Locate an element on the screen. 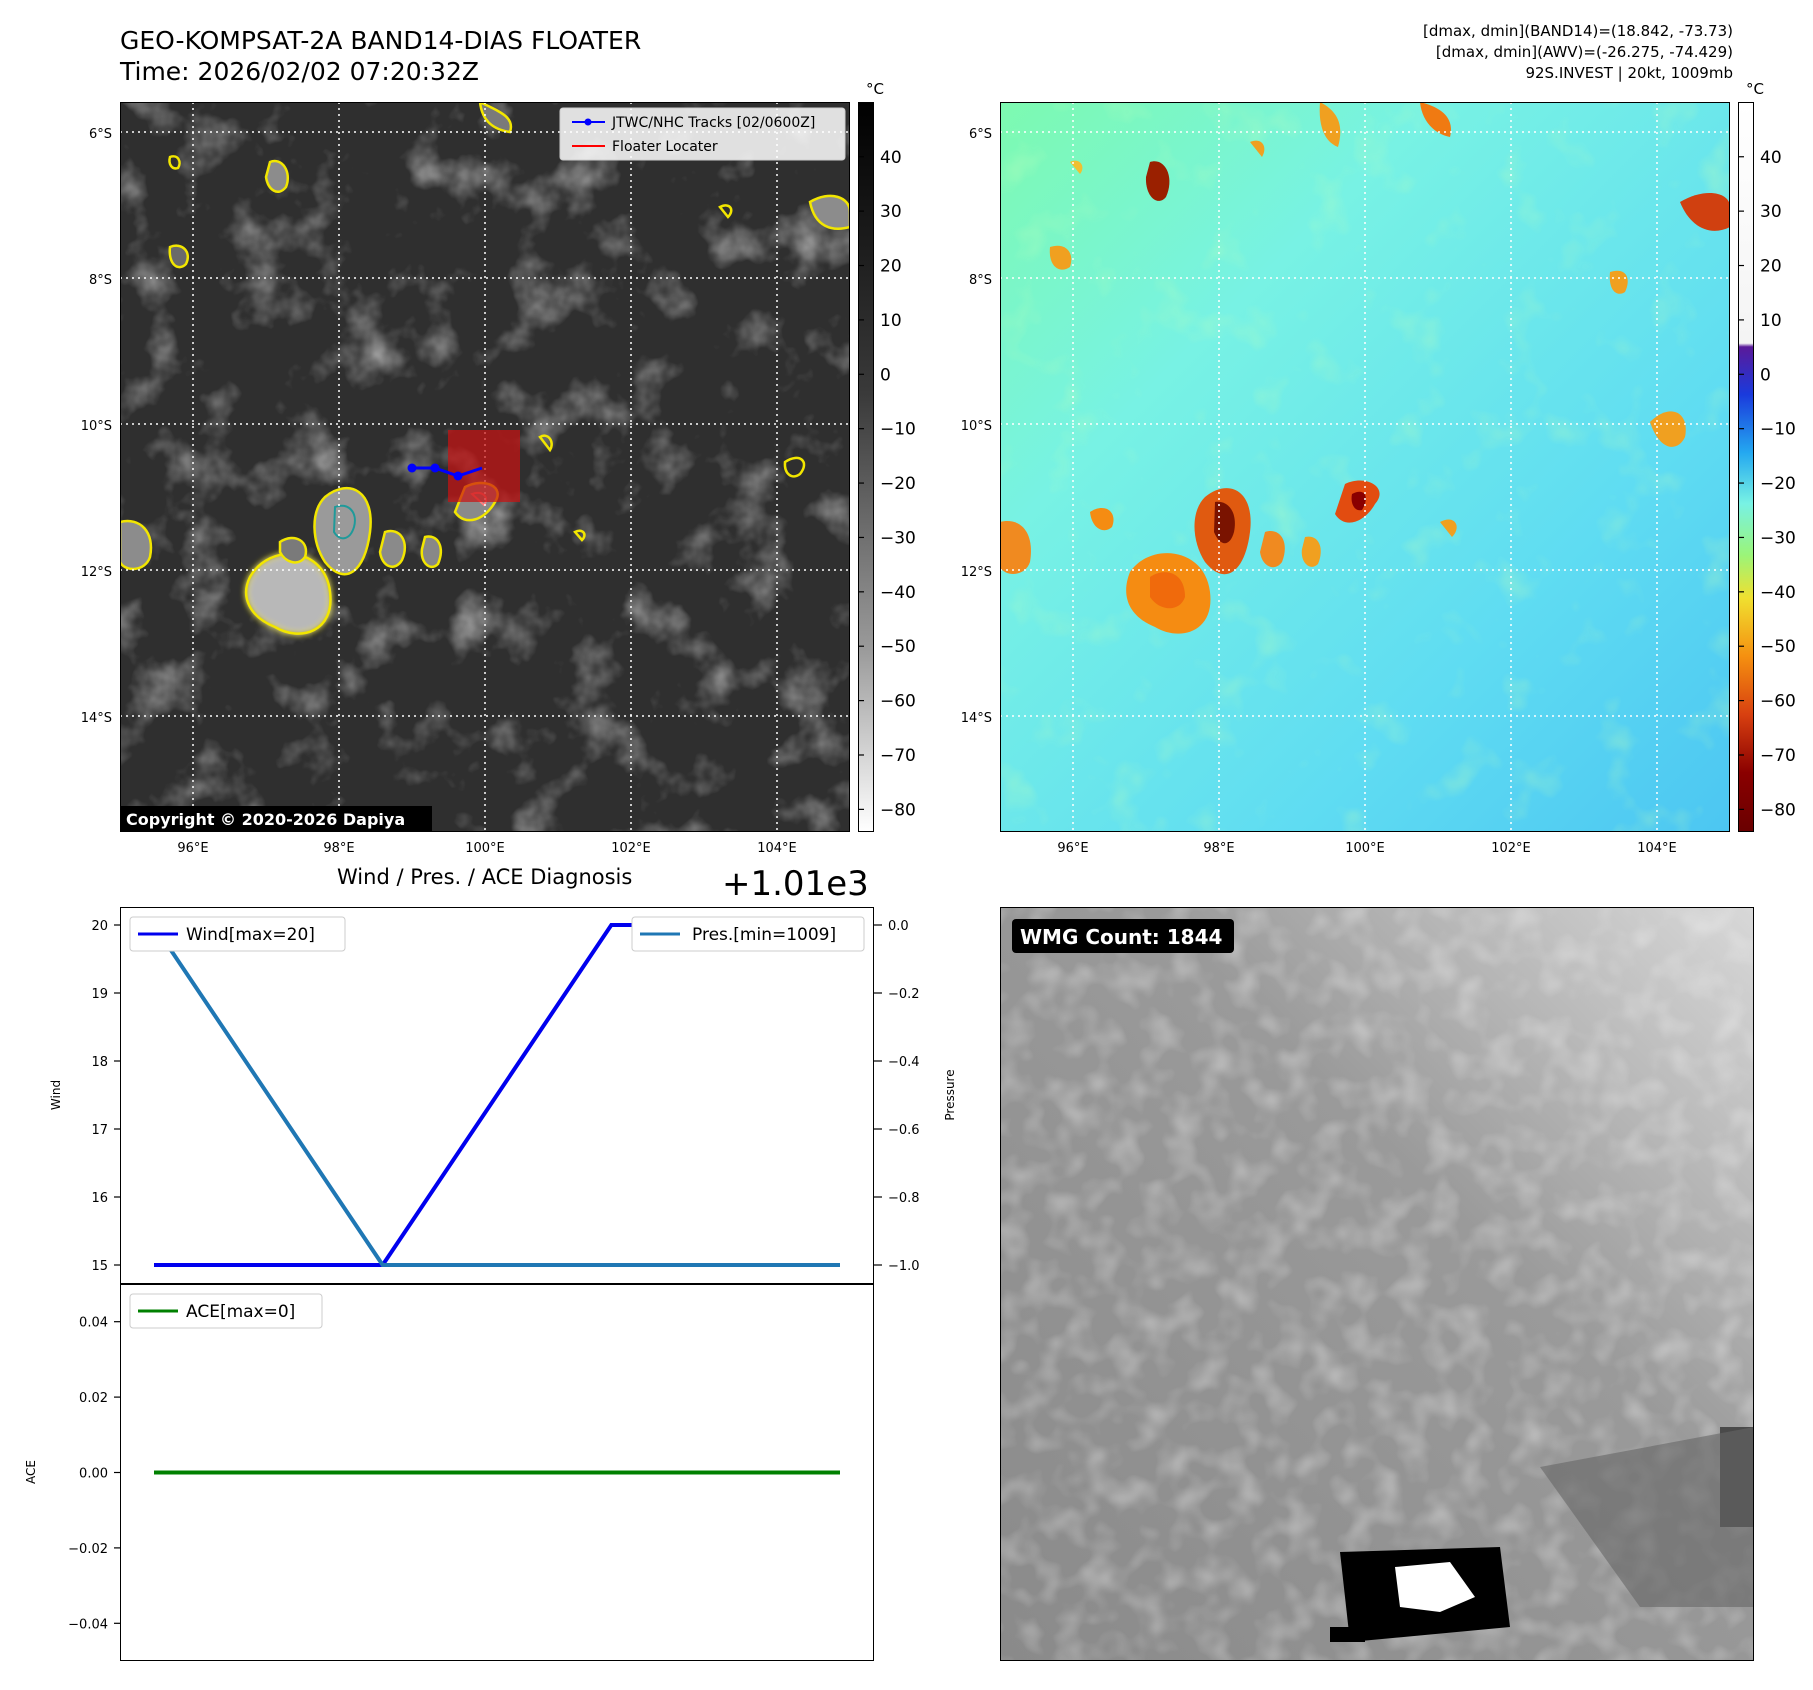 The image size is (1813, 1690). band14-colorbar-ticks: °C 40 30 20 10 0 −10 −20 −30 −40 −50 −60 −70 −80 is located at coordinates (887, 450).